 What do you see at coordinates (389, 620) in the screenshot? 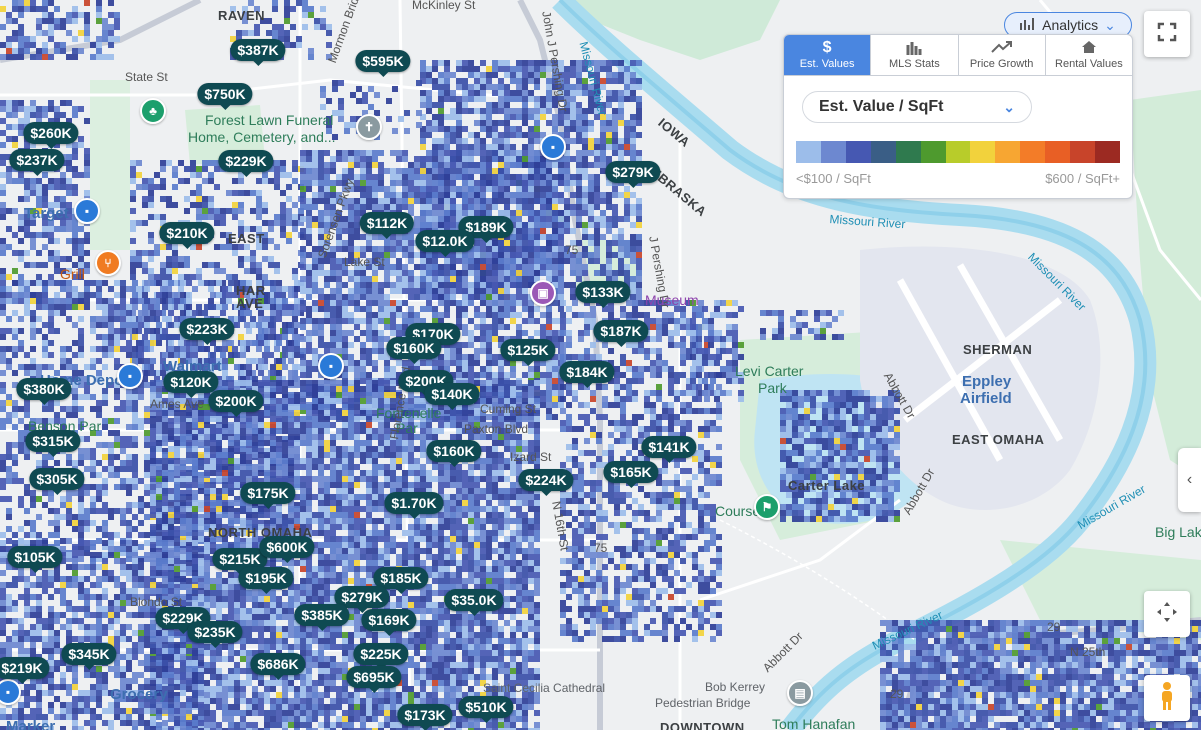
I see `price-pin: $169K` at bounding box center [389, 620].